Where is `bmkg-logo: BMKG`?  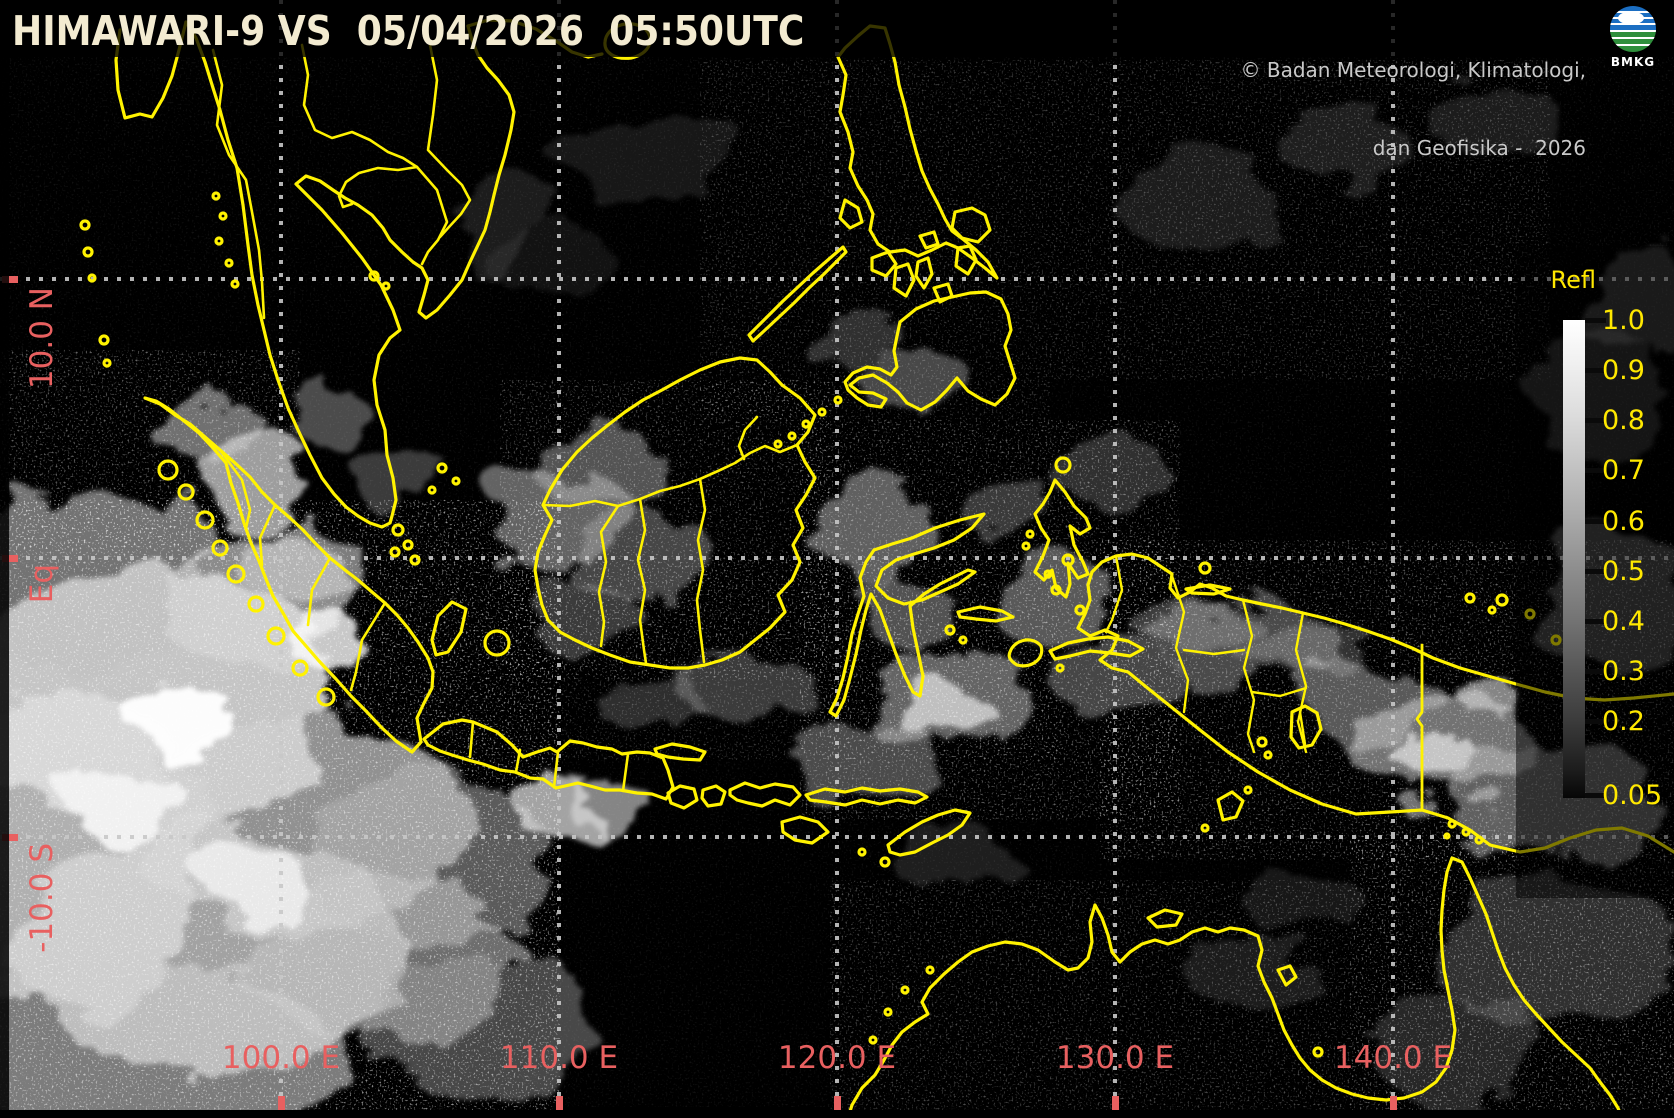 bmkg-logo: BMKG is located at coordinates (1633, 37).